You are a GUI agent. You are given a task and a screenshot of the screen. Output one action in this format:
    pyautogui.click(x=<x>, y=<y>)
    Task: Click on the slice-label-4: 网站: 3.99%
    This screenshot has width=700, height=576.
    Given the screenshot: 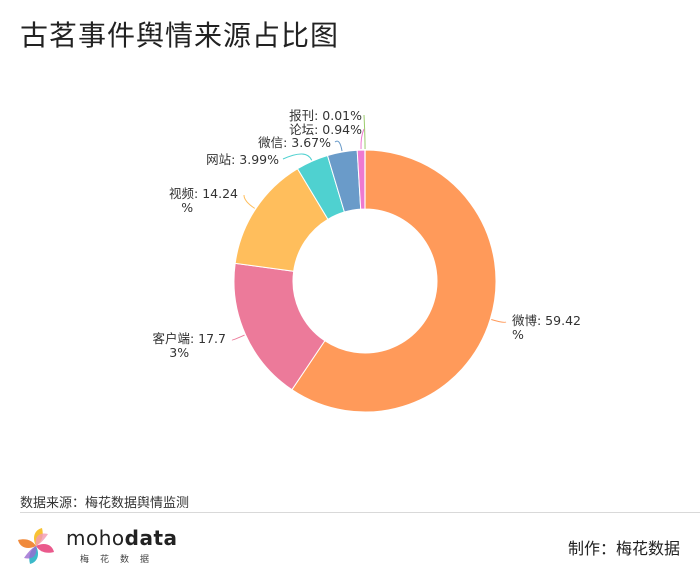 What is the action you would take?
    pyautogui.click(x=242, y=159)
    